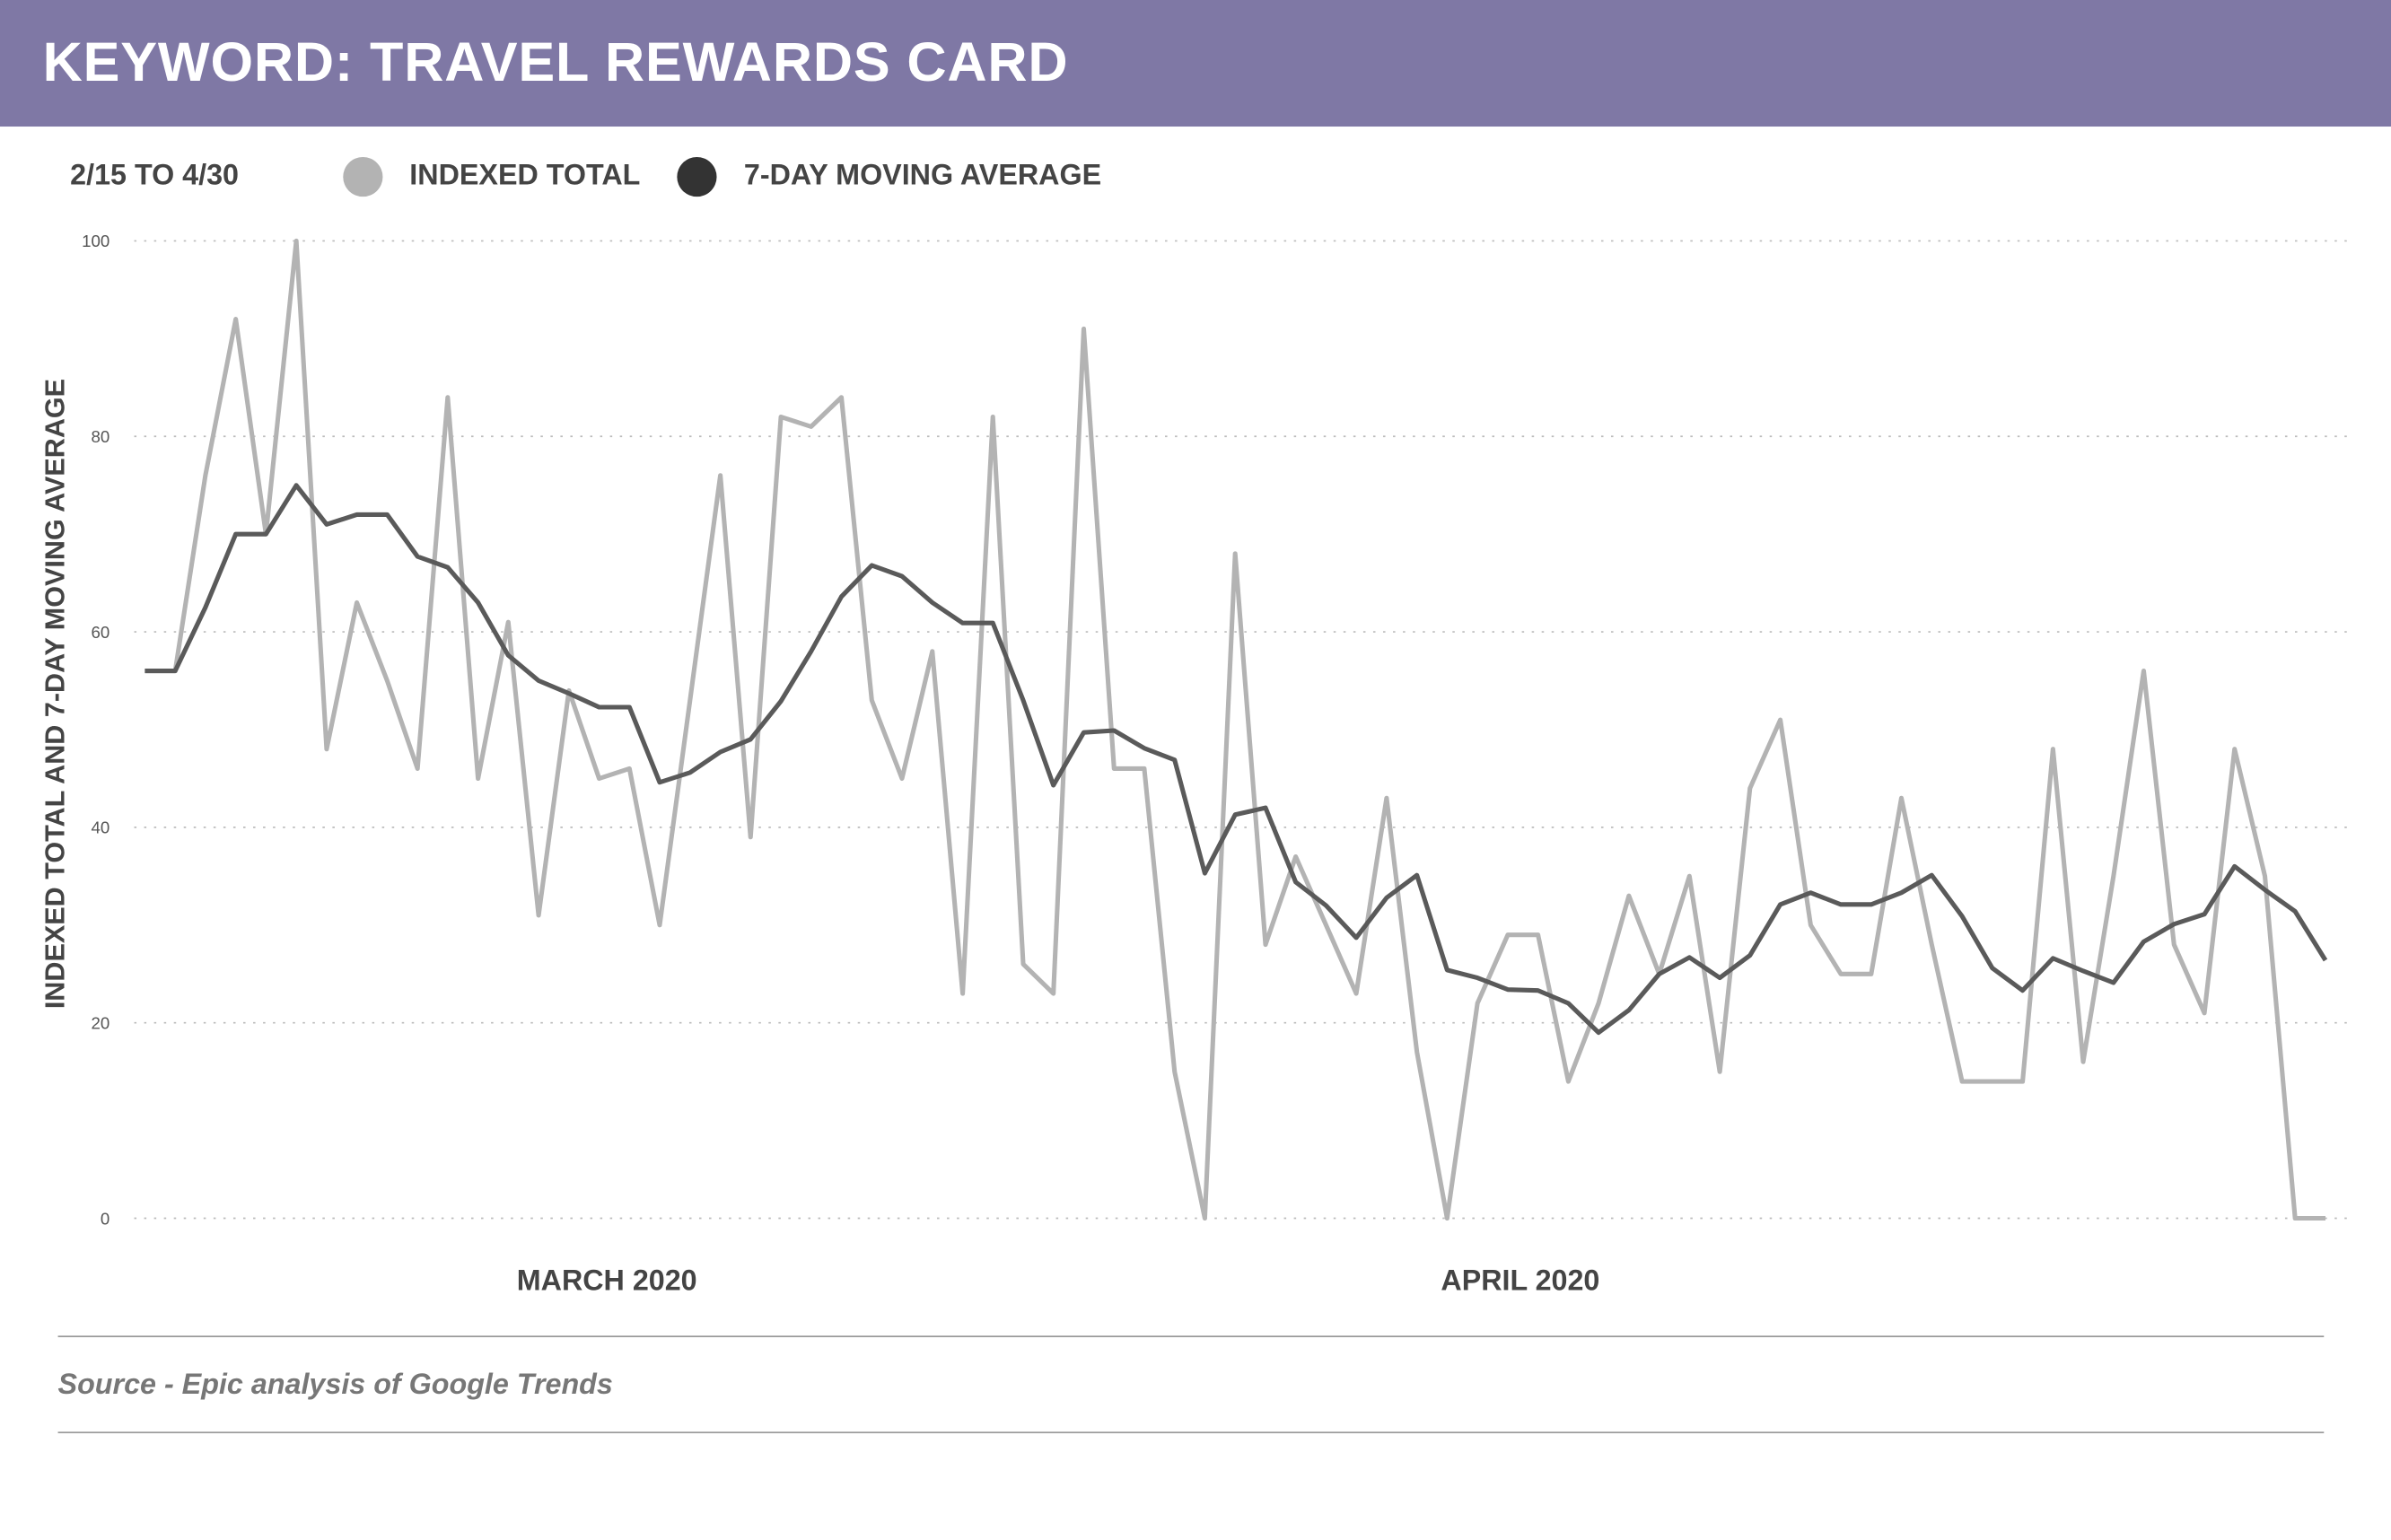 The height and width of the screenshot is (1540, 2391). Describe the element at coordinates (1191, 1432) in the screenshot. I see `divider-bottom` at that location.